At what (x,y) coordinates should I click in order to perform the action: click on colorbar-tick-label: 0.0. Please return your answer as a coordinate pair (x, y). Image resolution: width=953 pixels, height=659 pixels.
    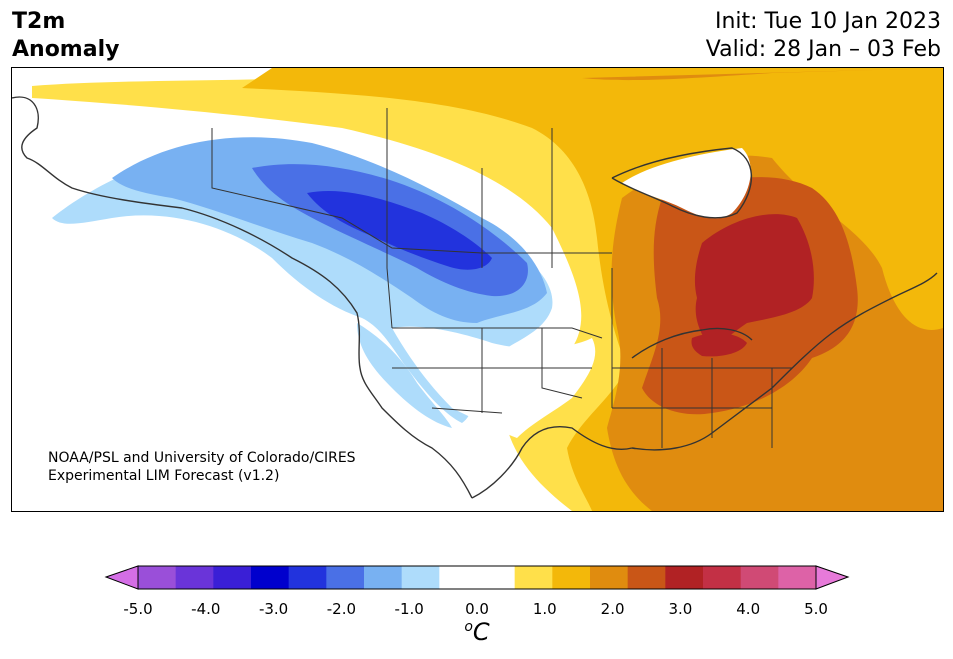
    Looking at the image, I should click on (477, 609).